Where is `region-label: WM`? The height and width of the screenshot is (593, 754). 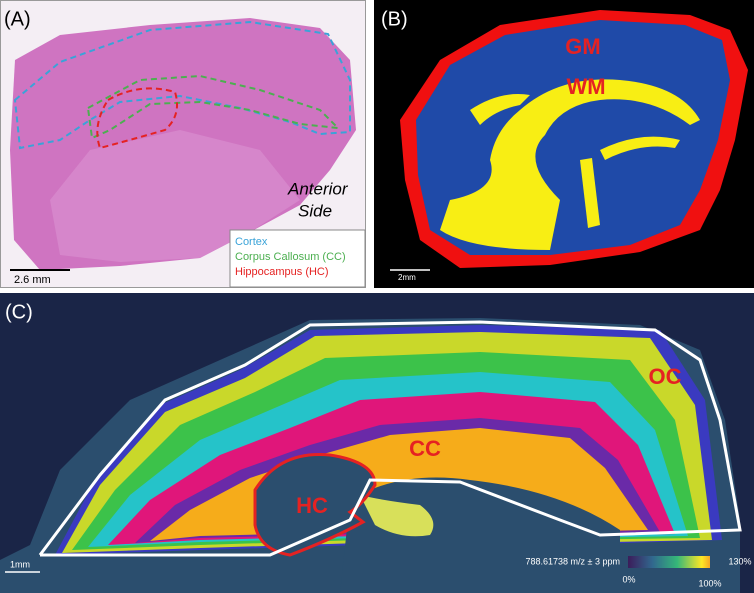
region-label: WM is located at coordinates (585, 86).